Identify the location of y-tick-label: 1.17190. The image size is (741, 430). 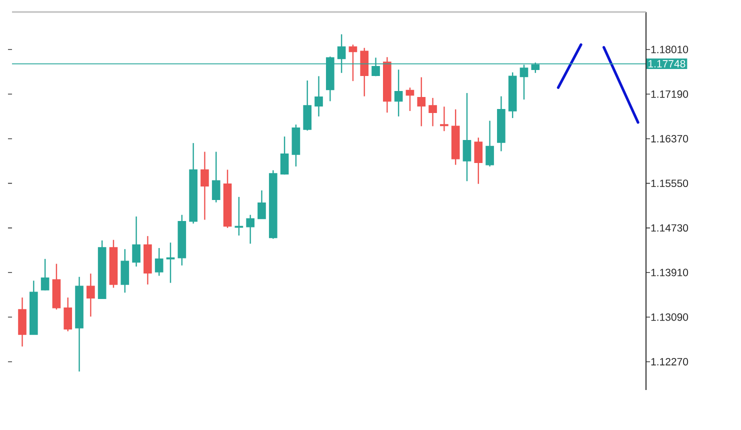
(669, 94).